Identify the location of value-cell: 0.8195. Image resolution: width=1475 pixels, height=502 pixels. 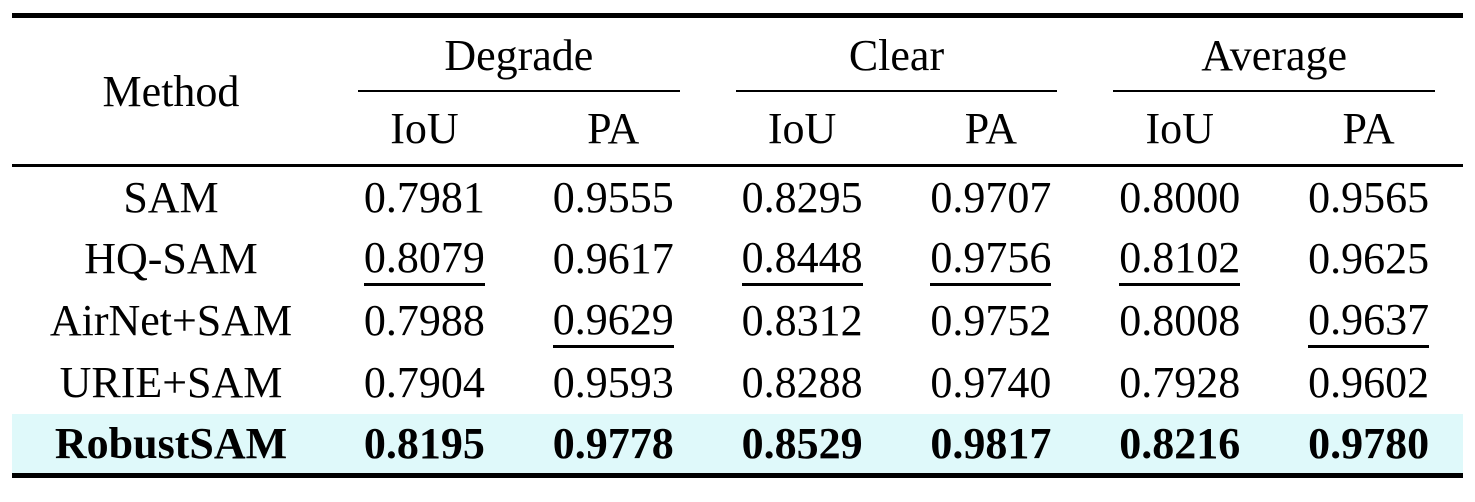
(424, 444).